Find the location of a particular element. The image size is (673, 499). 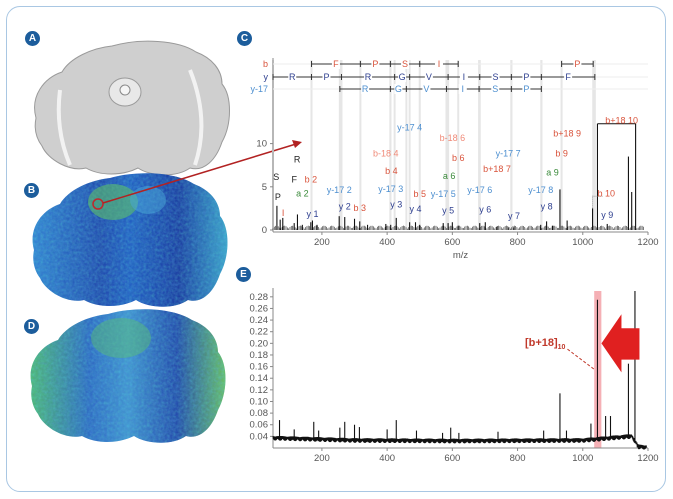

annotation-leader is located at coordinates (581, 359).